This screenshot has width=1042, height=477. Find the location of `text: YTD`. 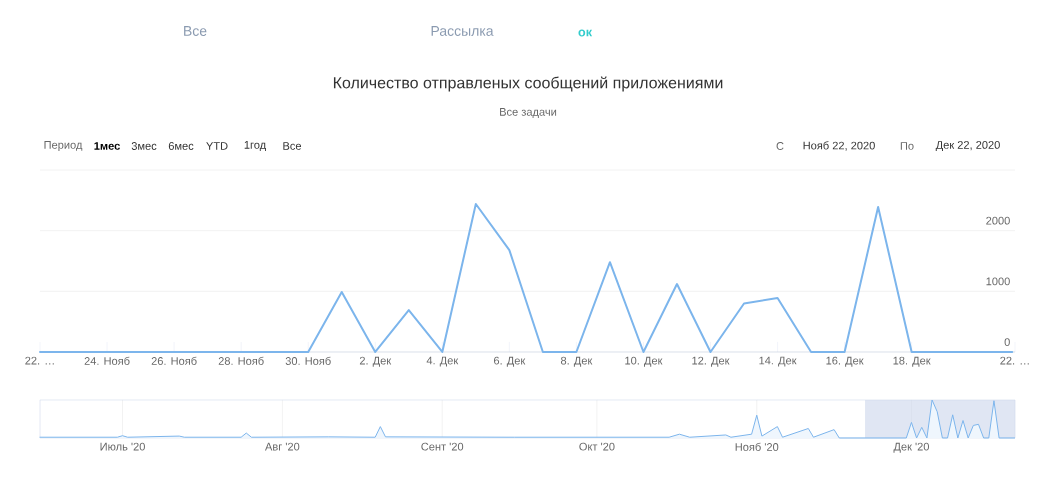

text: YTD is located at coordinates (217, 146).